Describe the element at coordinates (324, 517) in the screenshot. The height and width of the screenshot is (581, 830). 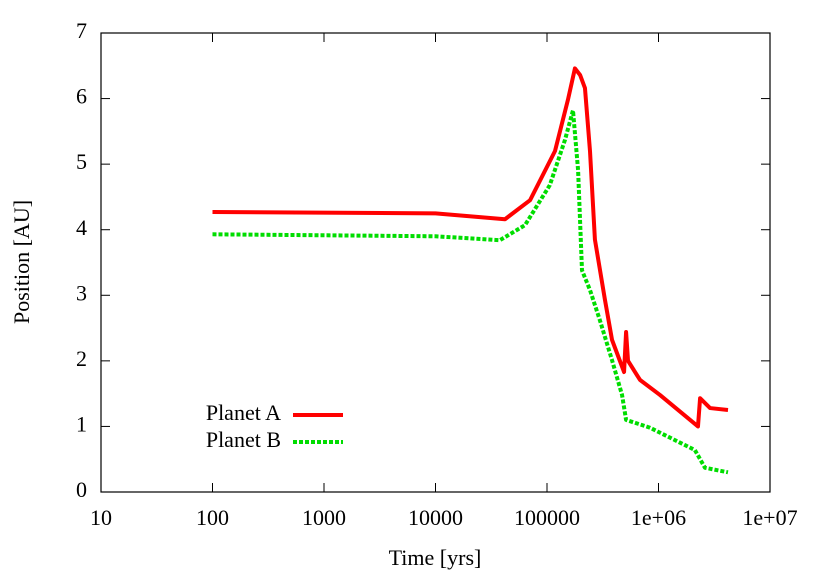
I see `x-tick-label: 1000` at that location.